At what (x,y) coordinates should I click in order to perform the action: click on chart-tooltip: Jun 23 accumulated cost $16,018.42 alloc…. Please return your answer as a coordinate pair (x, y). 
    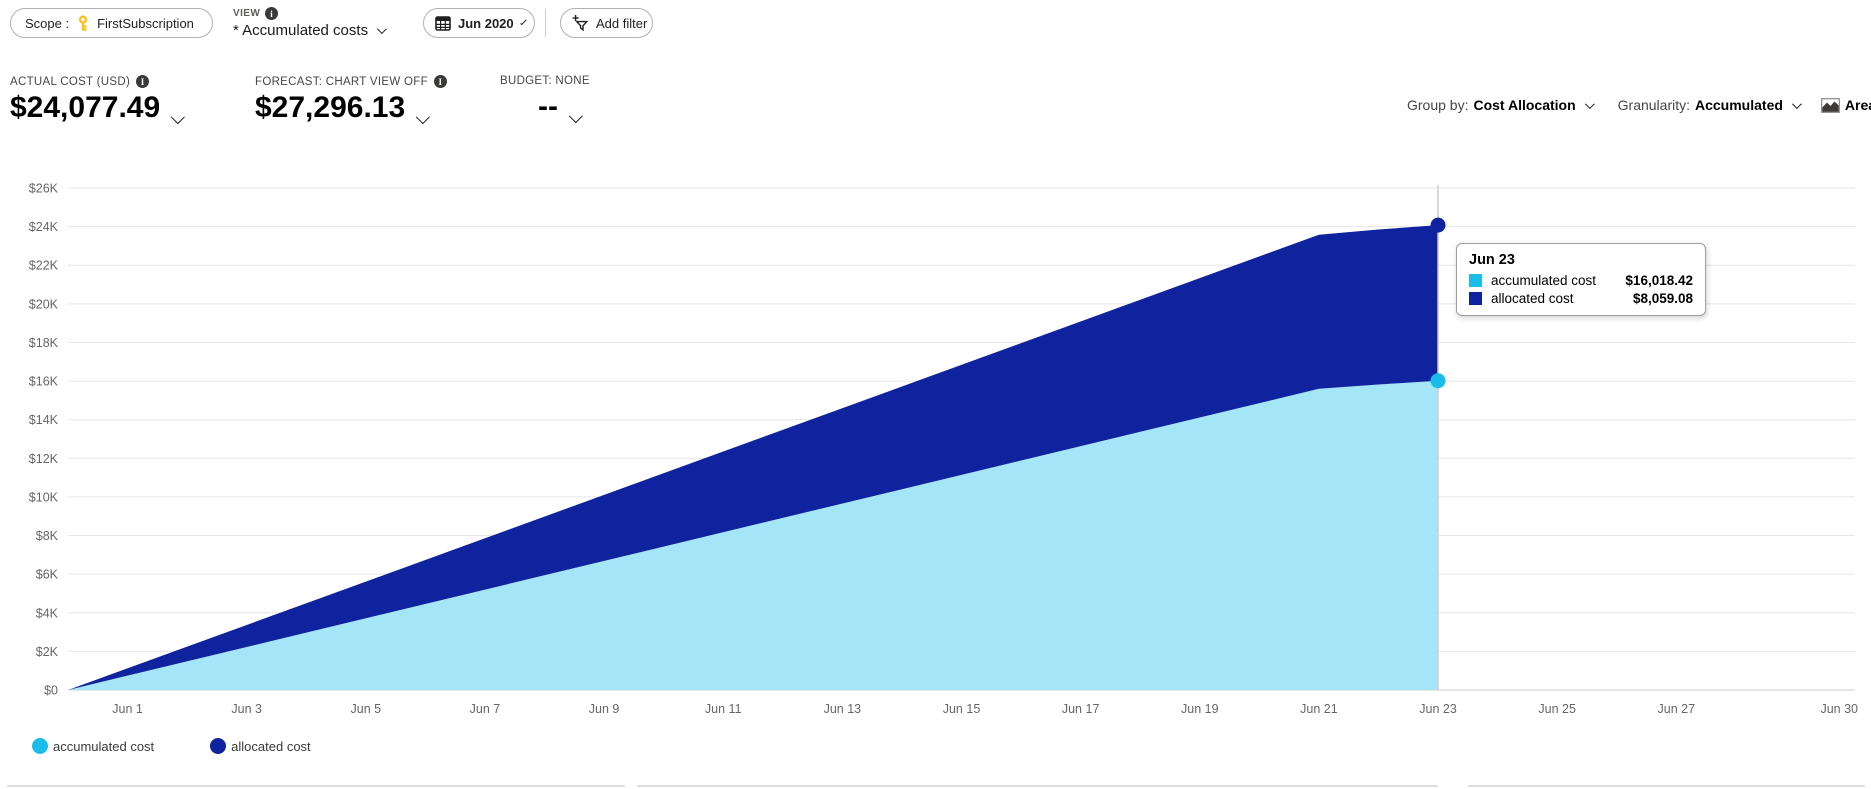
    Looking at the image, I should click on (1581, 279).